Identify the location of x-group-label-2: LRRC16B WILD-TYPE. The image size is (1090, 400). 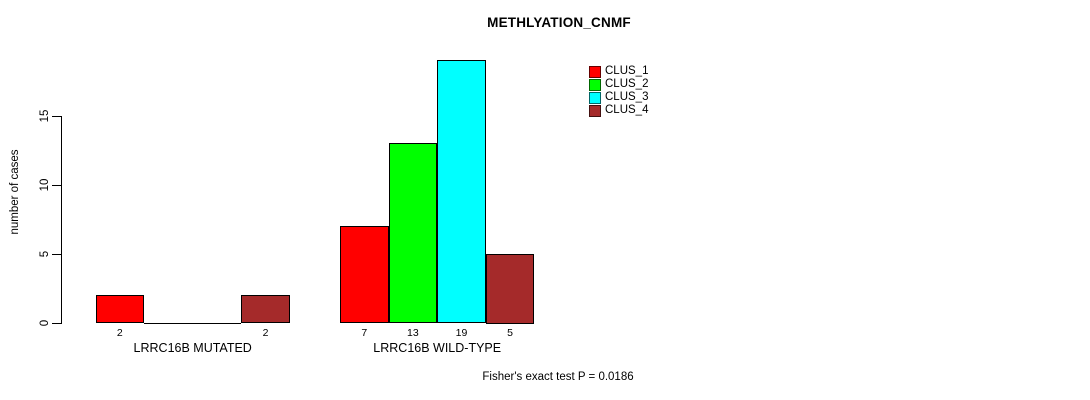
(437, 348).